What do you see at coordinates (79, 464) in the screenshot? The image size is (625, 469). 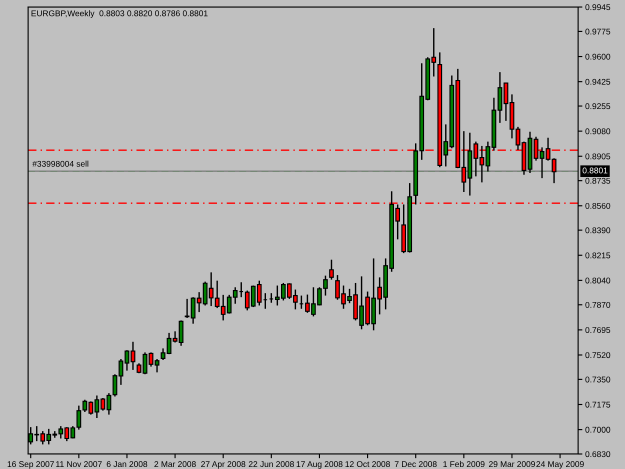 I see `x-tick-label: 11 Nov 2007` at bounding box center [79, 464].